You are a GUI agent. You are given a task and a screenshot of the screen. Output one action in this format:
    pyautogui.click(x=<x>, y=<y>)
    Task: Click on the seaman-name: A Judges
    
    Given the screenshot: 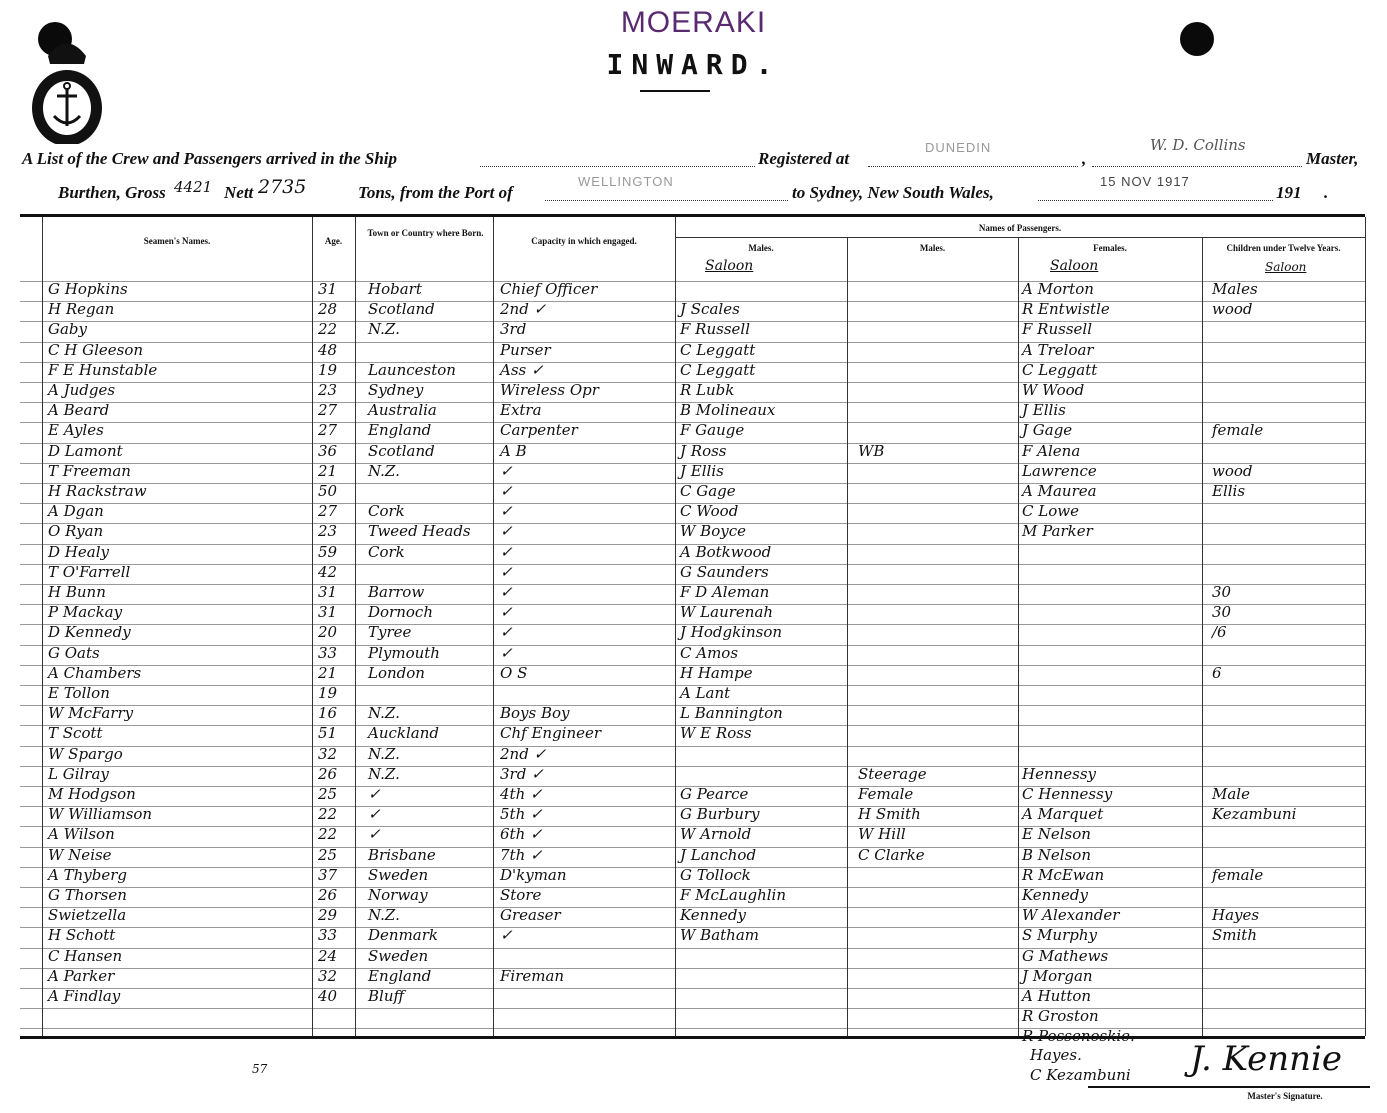 What is the action you would take?
    pyautogui.click(x=82, y=390)
    